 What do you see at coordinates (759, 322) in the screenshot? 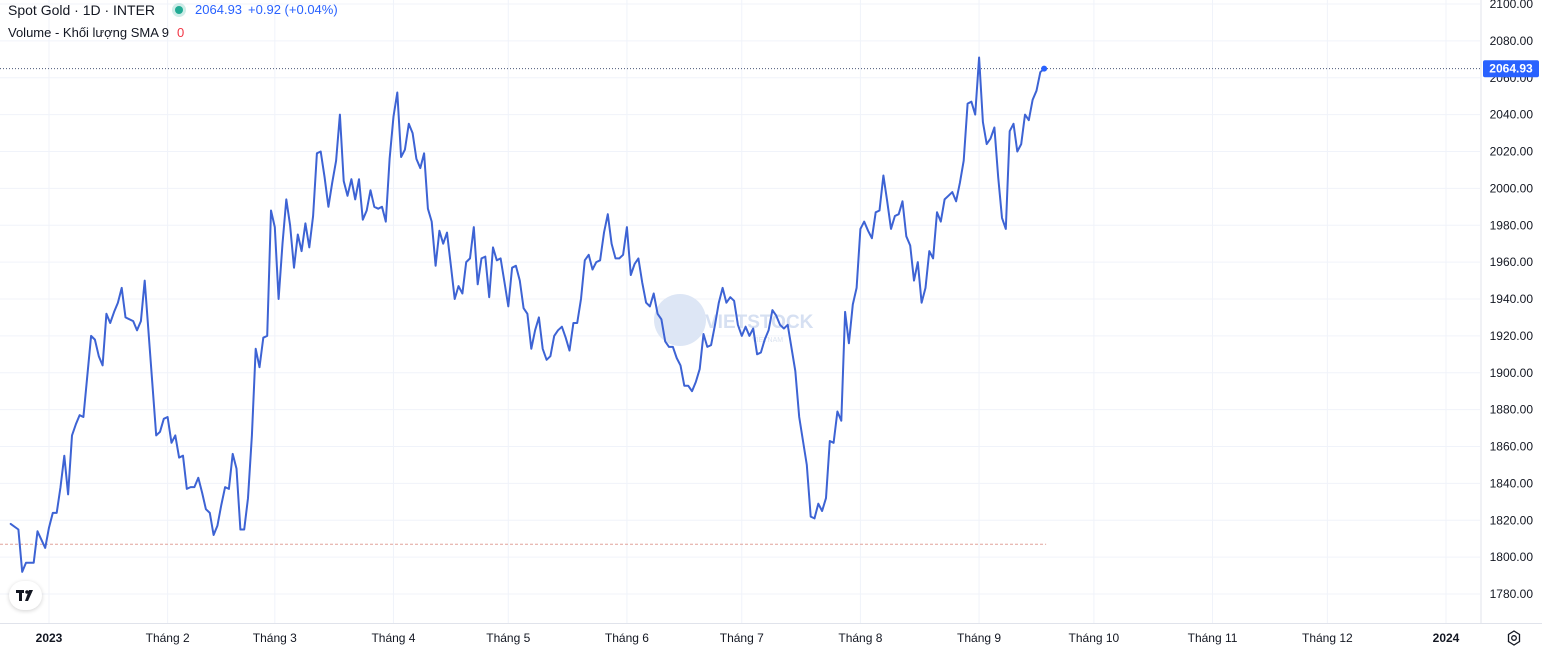
I see `watermark-text: VIETSTOCK` at bounding box center [759, 322].